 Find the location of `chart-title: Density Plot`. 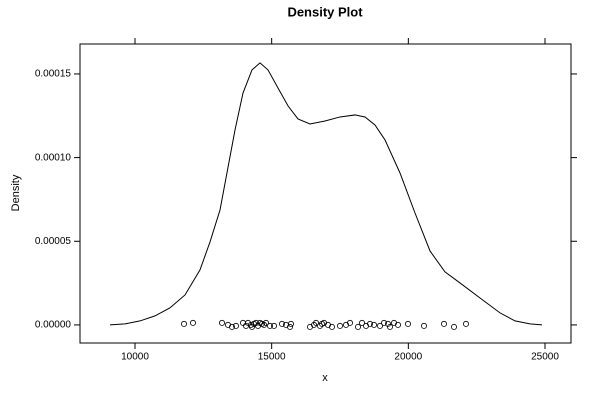

chart-title: Density Plot is located at coordinates (325, 11).